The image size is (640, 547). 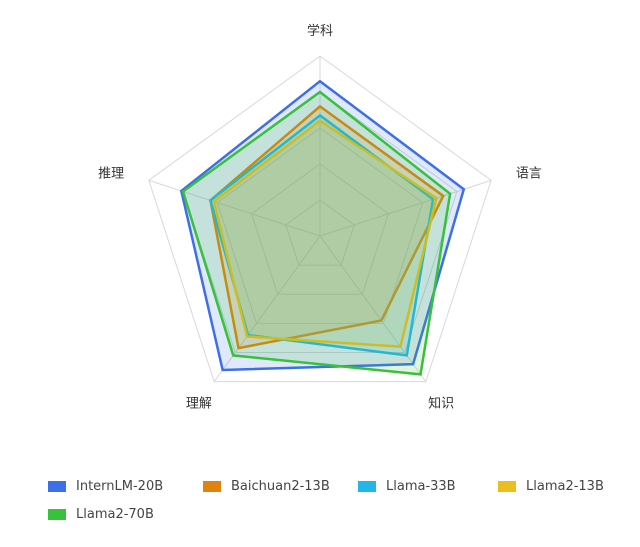 What do you see at coordinates (199, 404) in the screenshot?
I see `axis-label-3: 理解` at bounding box center [199, 404].